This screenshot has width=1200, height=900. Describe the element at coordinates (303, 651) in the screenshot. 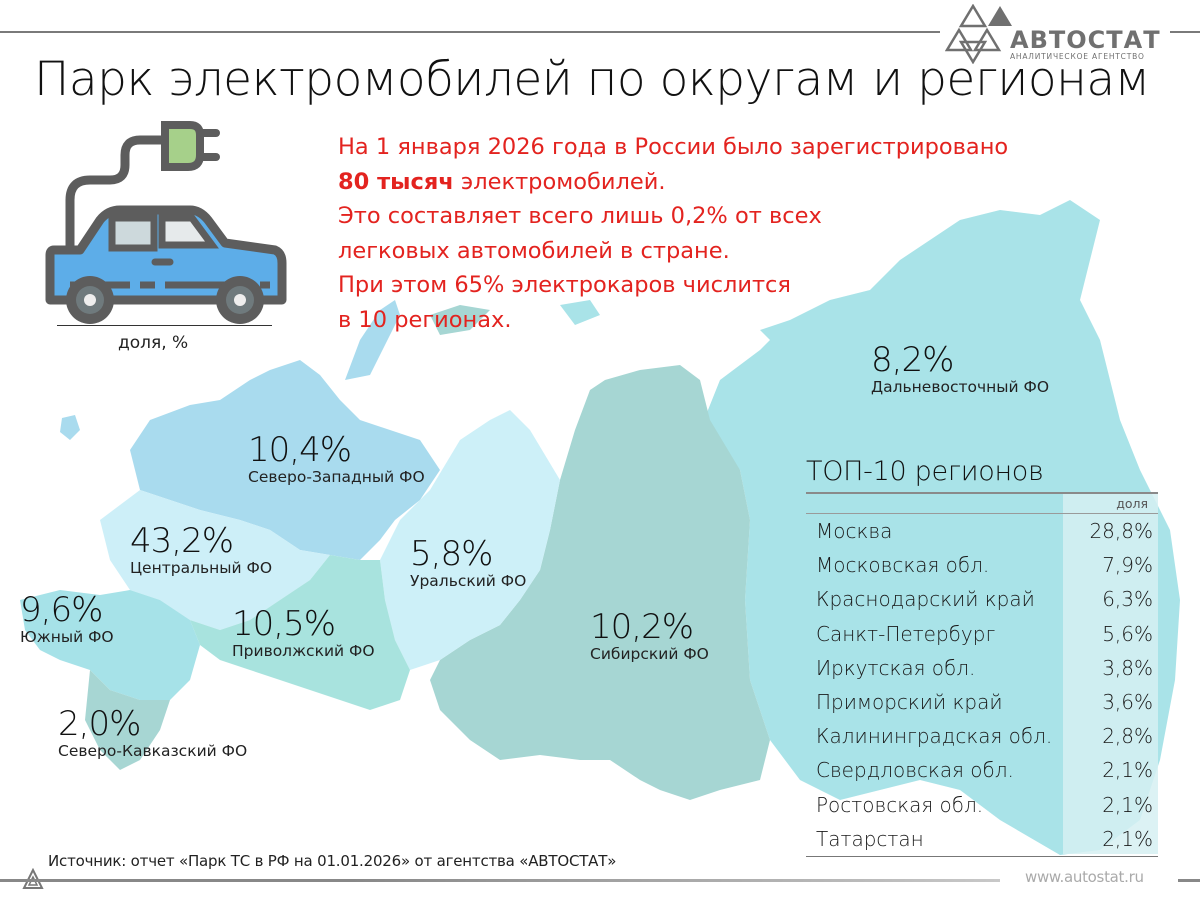

I see `region-name: Приволжский ФО` at that location.